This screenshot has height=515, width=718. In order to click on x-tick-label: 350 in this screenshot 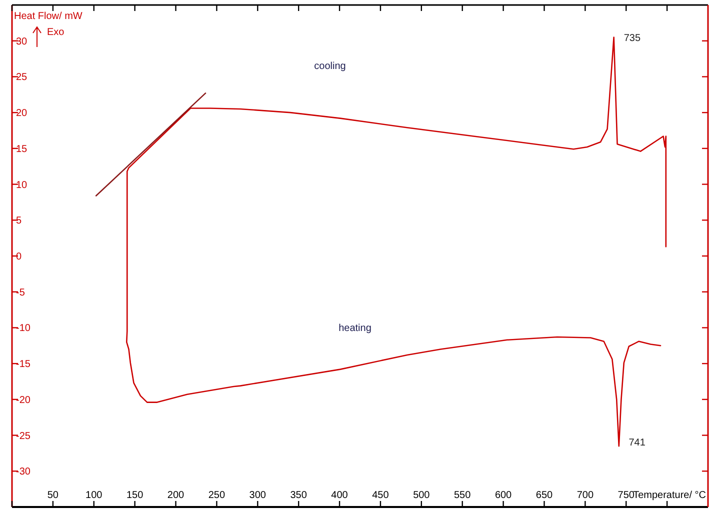, I will do `click(299, 495)`.